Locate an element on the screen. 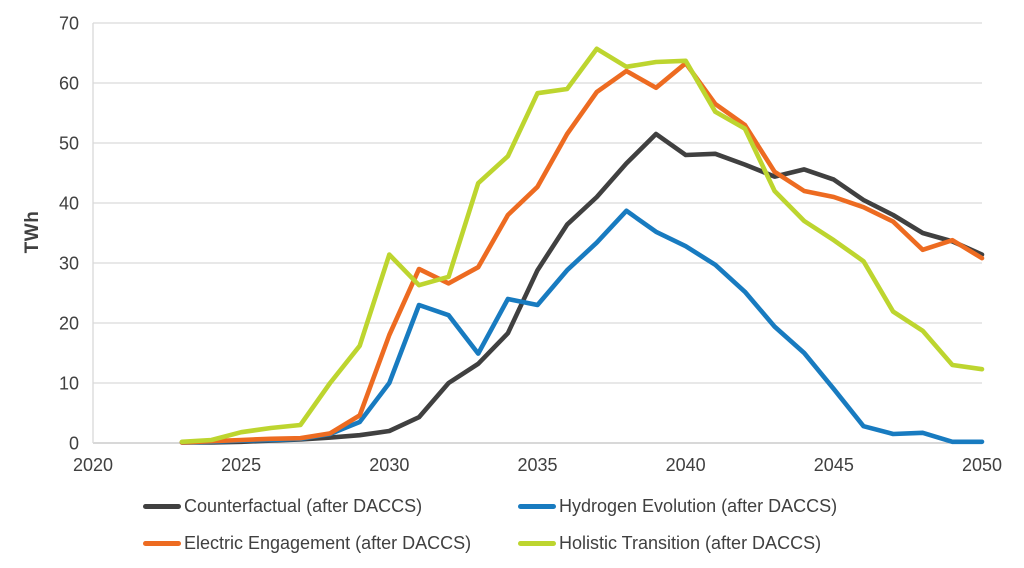 Image resolution: width=1024 pixels, height=568 pixels. legend-marker-holistic-transition is located at coordinates (537, 543).